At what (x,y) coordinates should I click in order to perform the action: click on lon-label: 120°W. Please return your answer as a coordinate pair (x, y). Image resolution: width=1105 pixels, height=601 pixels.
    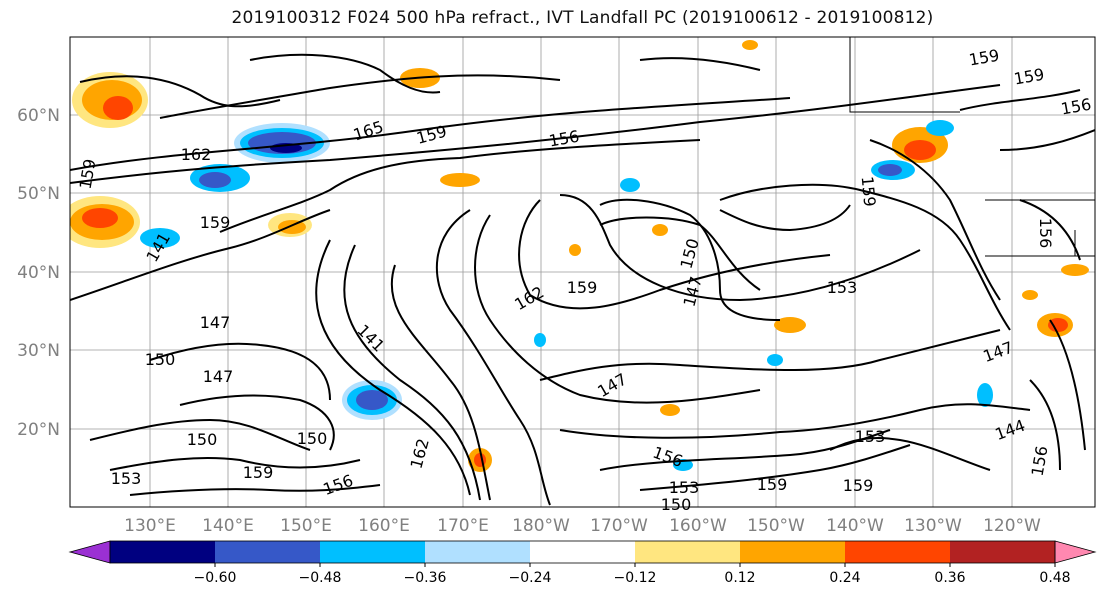
    Looking at the image, I should click on (1012, 526).